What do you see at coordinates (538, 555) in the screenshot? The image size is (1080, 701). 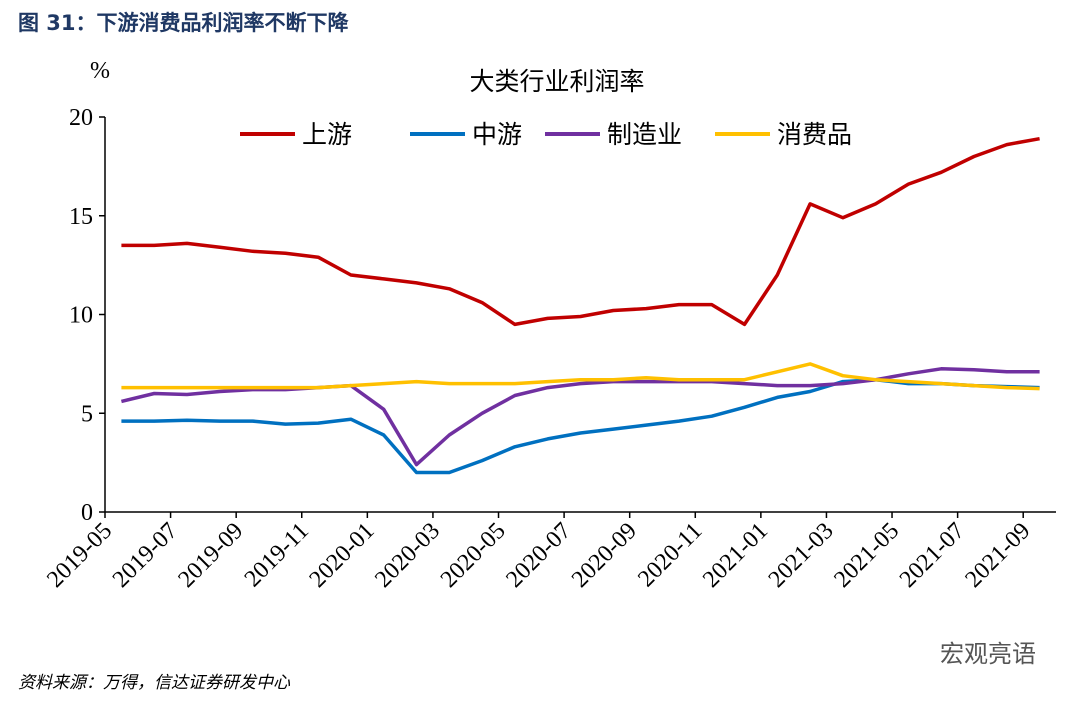 I see `x-tick-label: 2020-07` at bounding box center [538, 555].